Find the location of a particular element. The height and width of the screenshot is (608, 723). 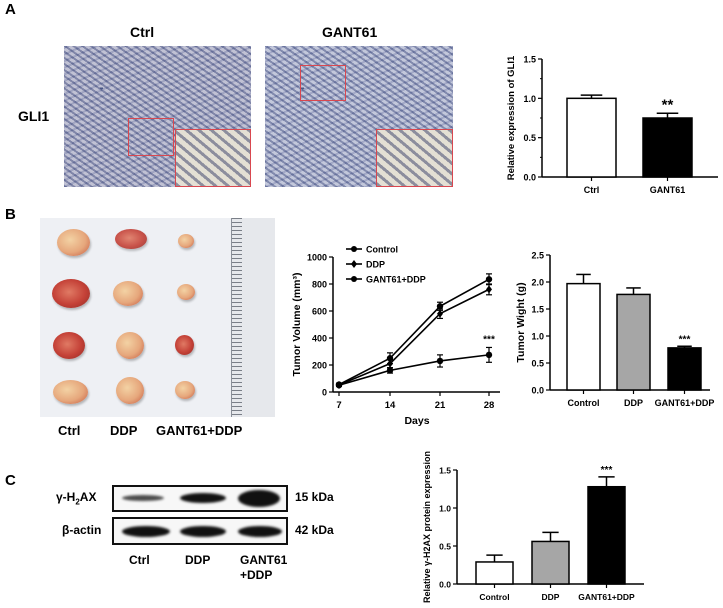

tumor-photo is located at coordinates (157, 317).